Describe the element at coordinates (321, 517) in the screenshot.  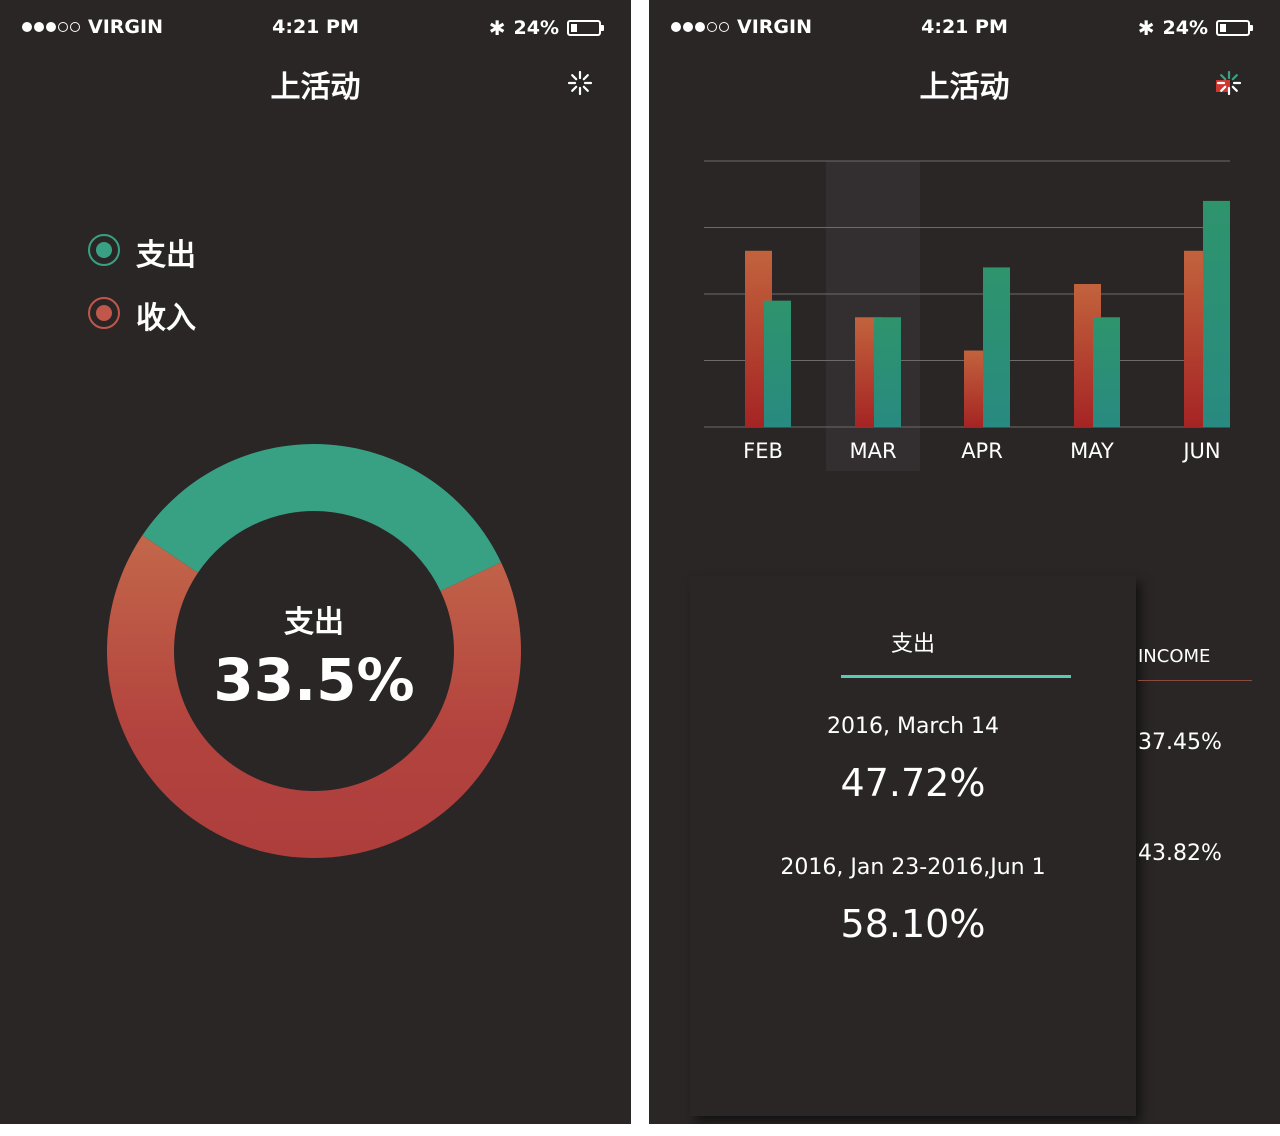
I see `donut-segment-expense` at that location.